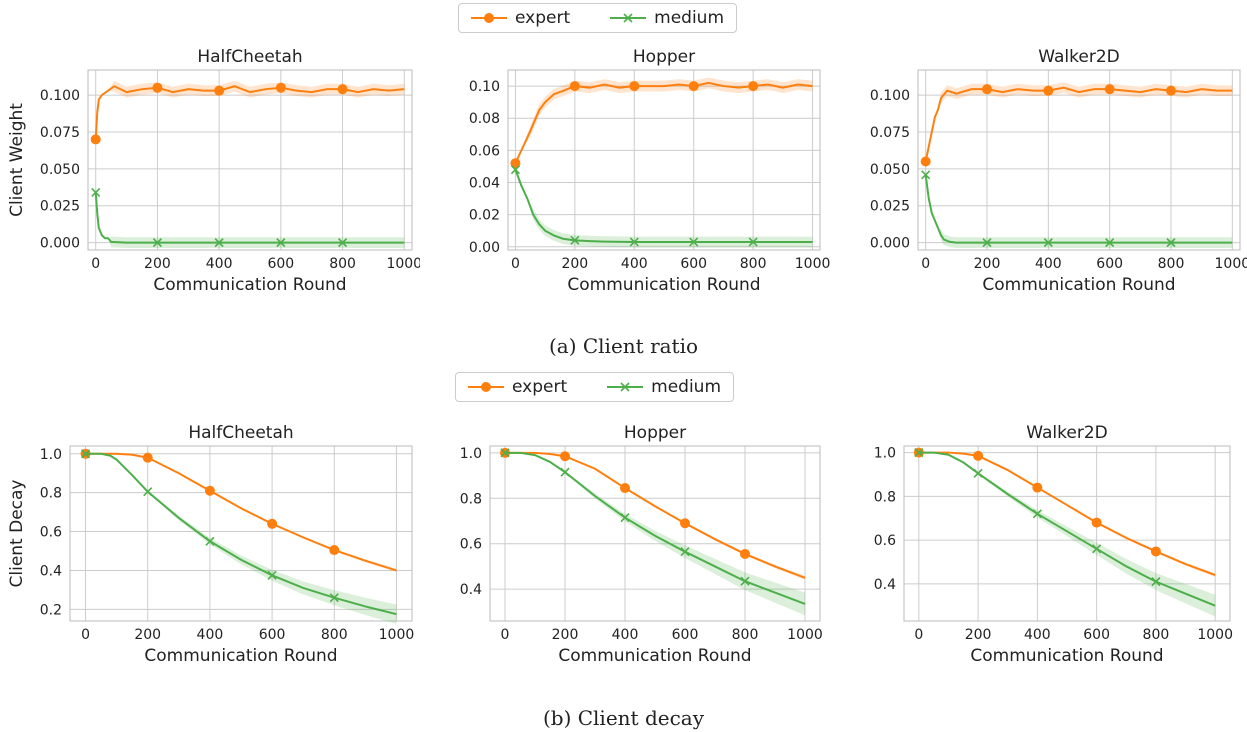  I want to click on y-tick-label: 0.2, so click(51, 610).